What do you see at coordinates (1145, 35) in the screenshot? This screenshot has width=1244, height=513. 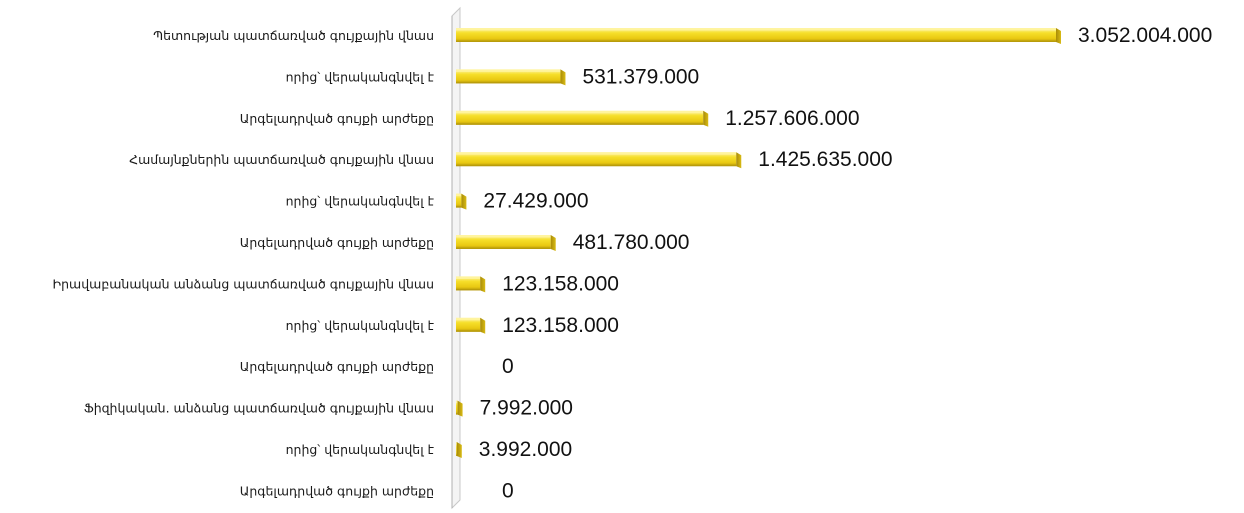 I see `value-label: 3.052.004.000` at bounding box center [1145, 35].